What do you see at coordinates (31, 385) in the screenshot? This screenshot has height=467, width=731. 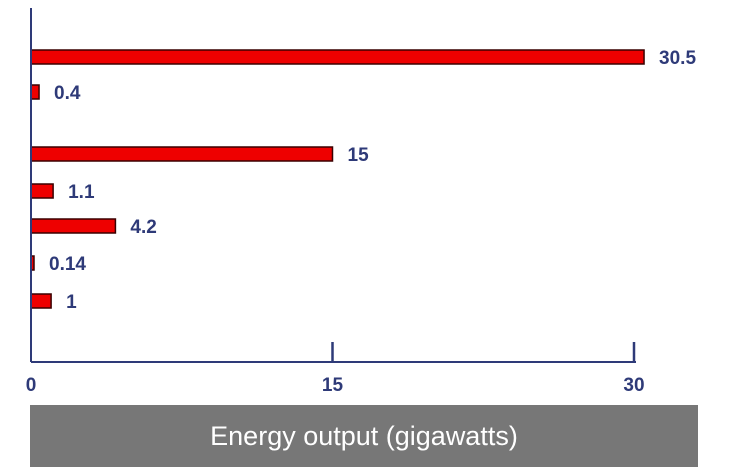 I see `x-tick-label: 0` at bounding box center [31, 385].